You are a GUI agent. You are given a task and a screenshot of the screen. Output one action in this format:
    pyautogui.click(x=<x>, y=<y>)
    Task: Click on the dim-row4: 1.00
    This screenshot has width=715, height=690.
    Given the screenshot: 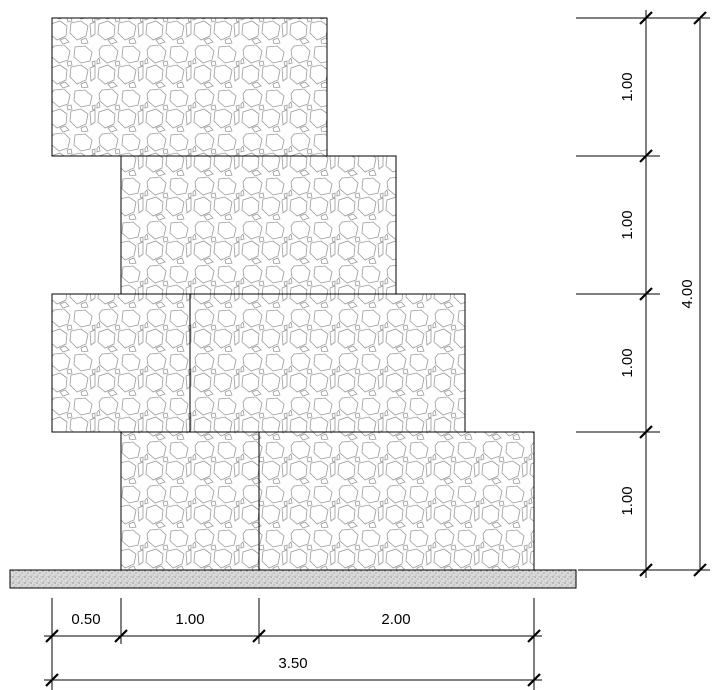 What is the action you would take?
    pyautogui.click(x=627, y=500)
    